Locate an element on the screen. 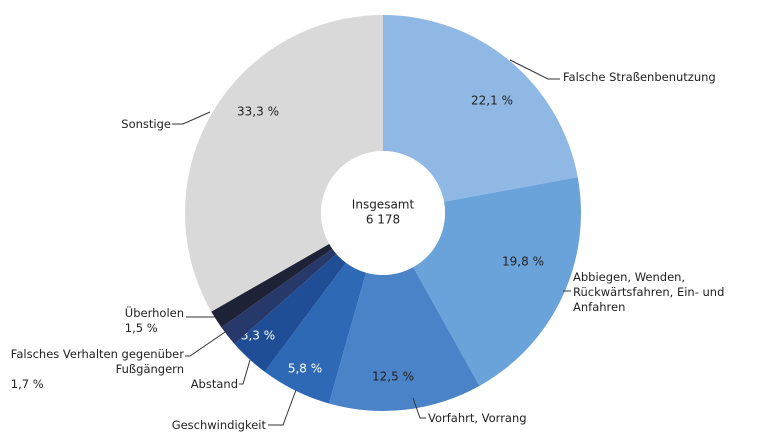 This screenshot has height=434, width=777. category-label: Sonstige is located at coordinates (146, 124).